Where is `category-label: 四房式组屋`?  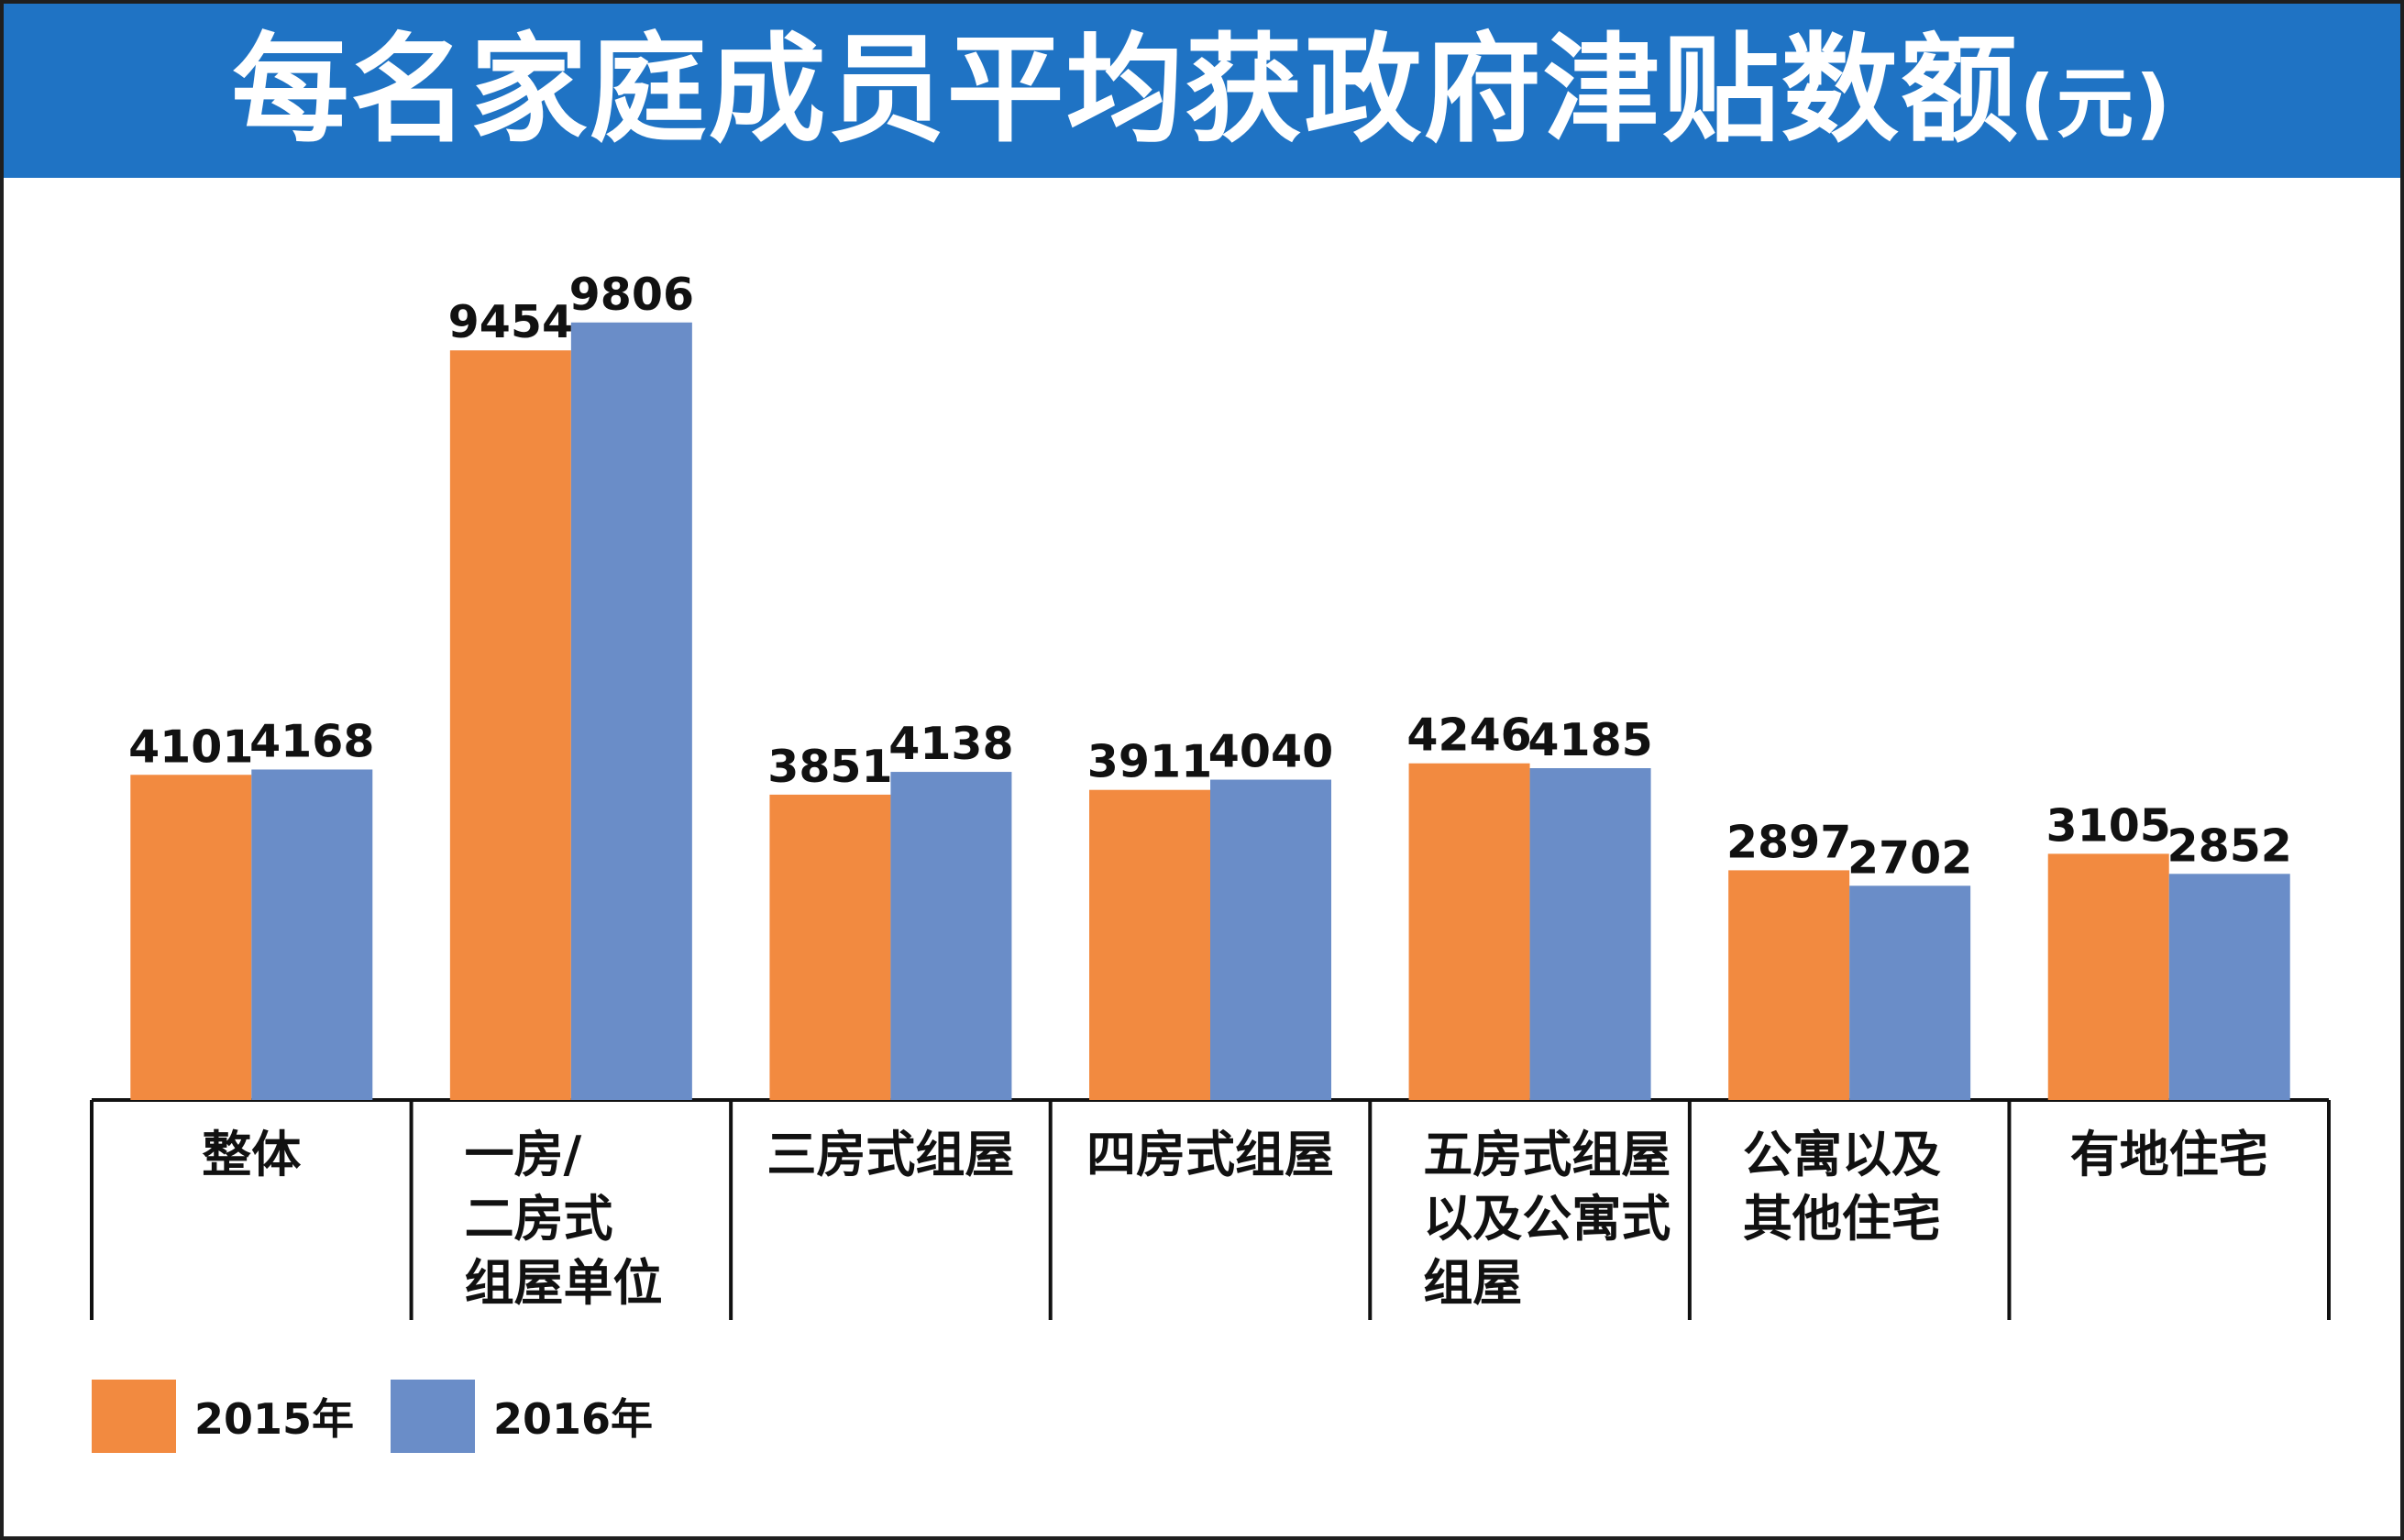
category-label: 四房式组屋 is located at coordinates (1210, 1154).